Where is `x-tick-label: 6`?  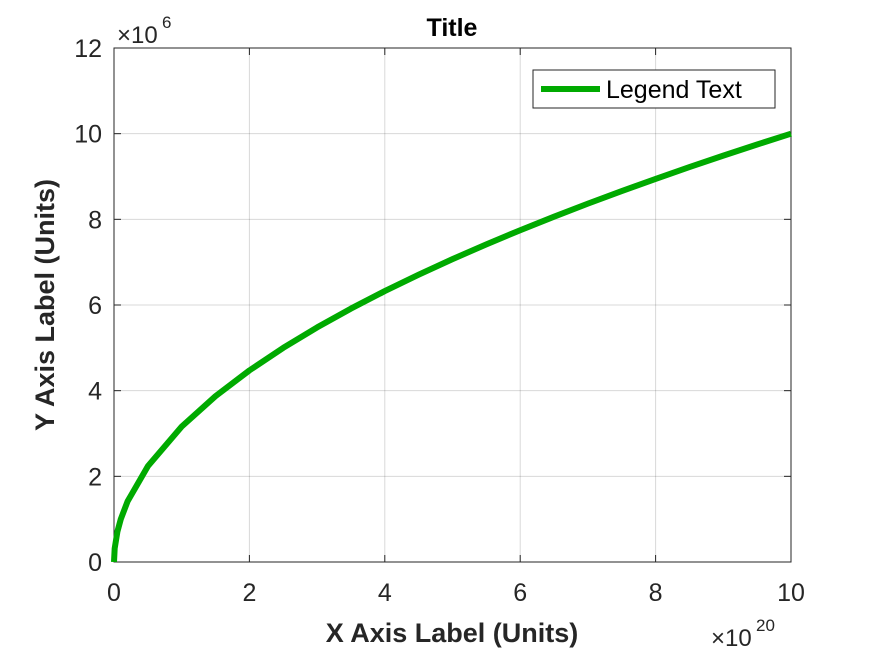
x-tick-label: 6 is located at coordinates (520, 593).